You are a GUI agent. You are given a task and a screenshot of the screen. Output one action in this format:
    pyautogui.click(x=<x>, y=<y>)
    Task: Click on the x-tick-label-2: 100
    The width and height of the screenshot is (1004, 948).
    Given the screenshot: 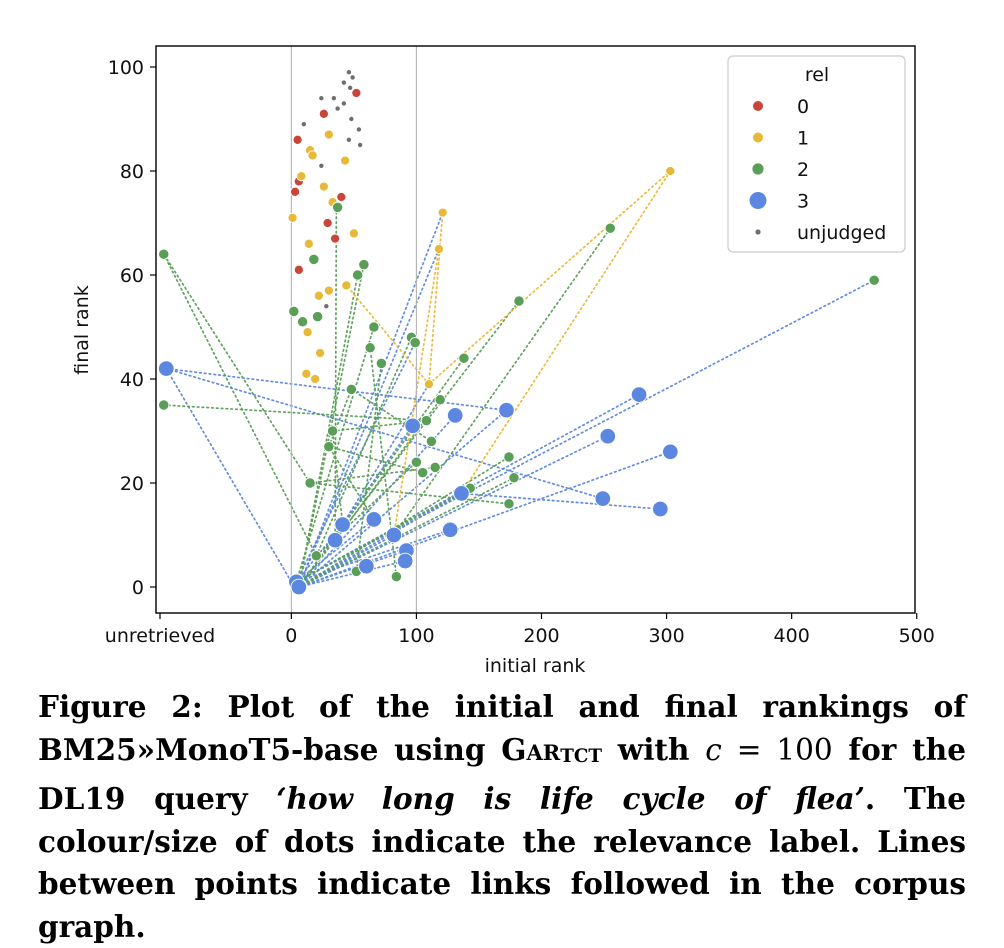 What is the action you would take?
    pyautogui.click(x=416, y=636)
    